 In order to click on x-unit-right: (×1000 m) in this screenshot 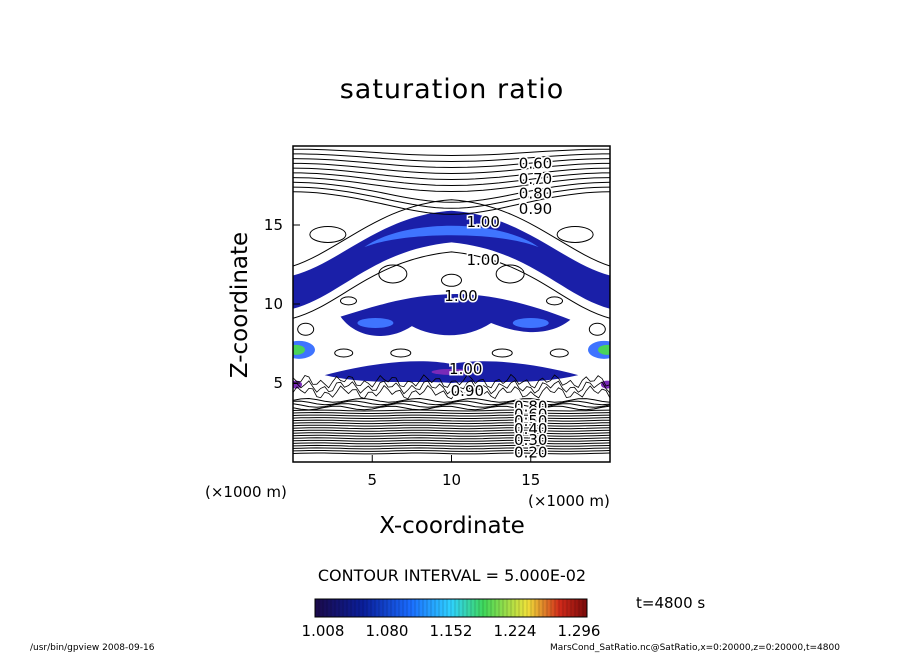, I will do `click(569, 501)`.